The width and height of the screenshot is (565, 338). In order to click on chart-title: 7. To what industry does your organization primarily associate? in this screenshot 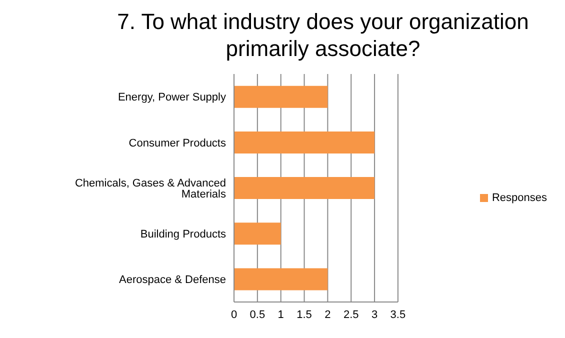, I will do `click(323, 35)`.